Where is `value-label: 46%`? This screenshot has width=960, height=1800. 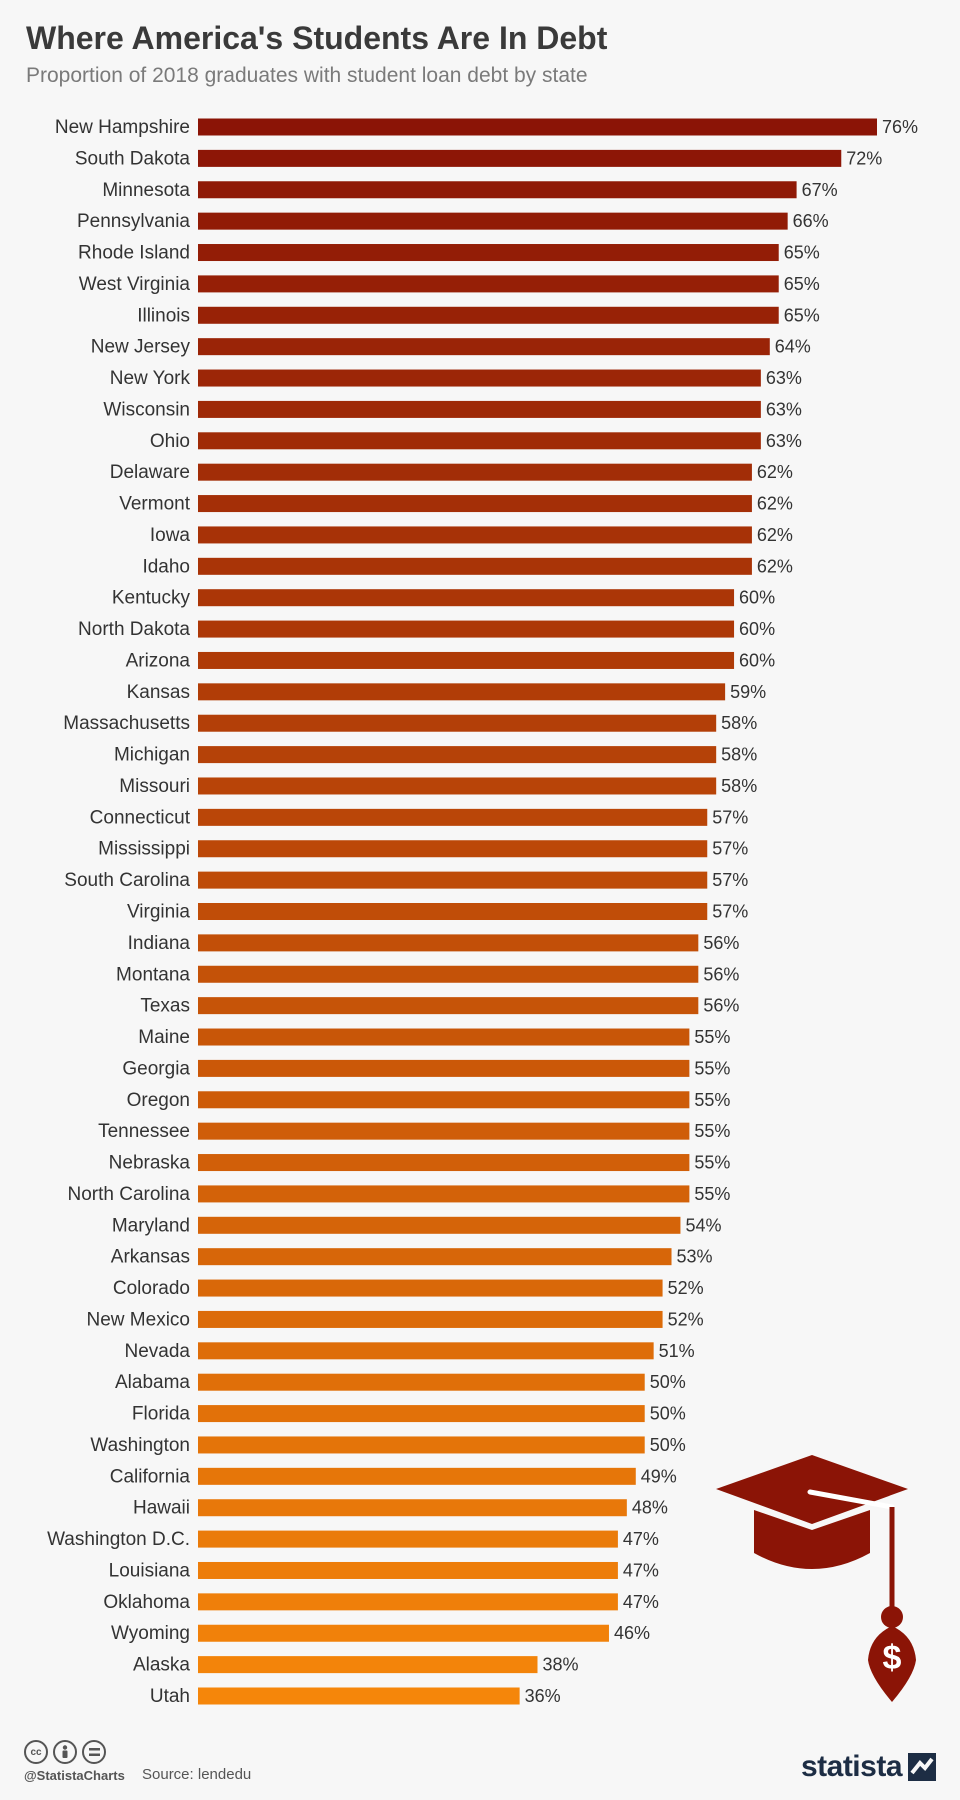
value-label: 46% is located at coordinates (632, 1633).